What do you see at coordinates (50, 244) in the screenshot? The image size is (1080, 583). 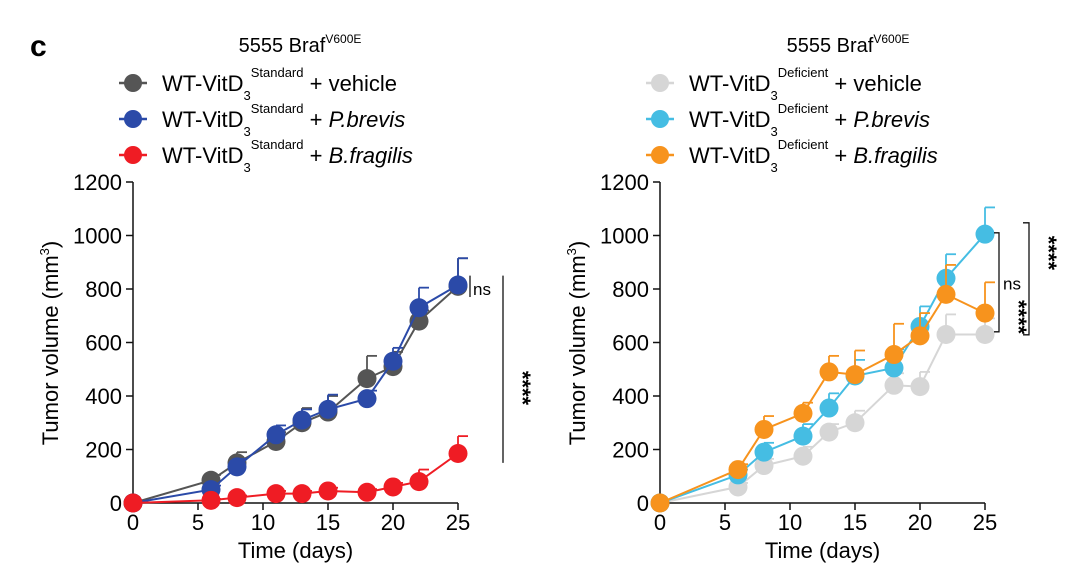 I see `y-axis-label-end: )` at bounding box center [50, 244].